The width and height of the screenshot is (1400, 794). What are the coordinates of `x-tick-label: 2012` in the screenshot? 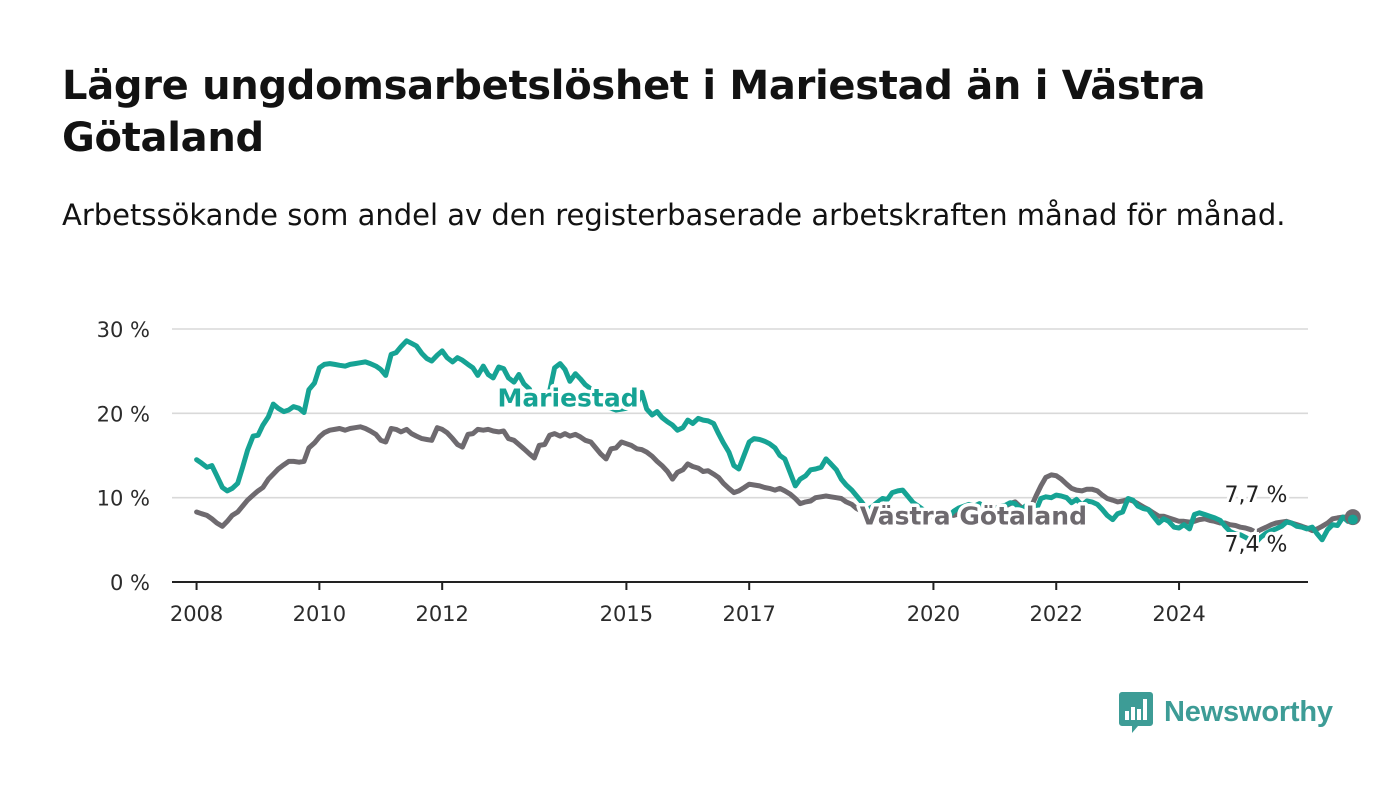 It's located at (441, 614).